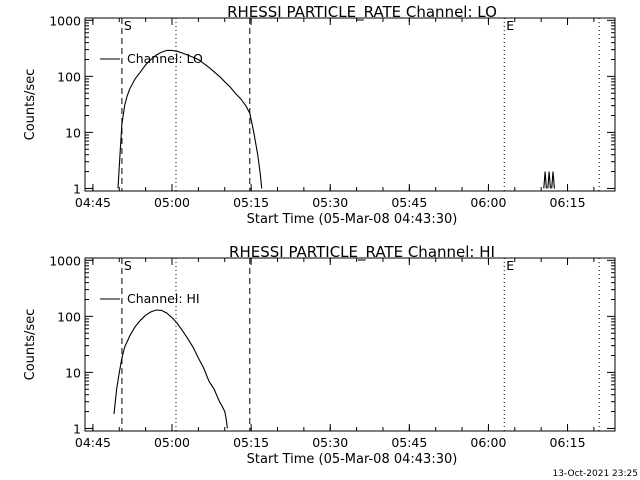  Describe the element at coordinates (163, 298) in the screenshot. I see `legend-label: Channel: HI` at that location.